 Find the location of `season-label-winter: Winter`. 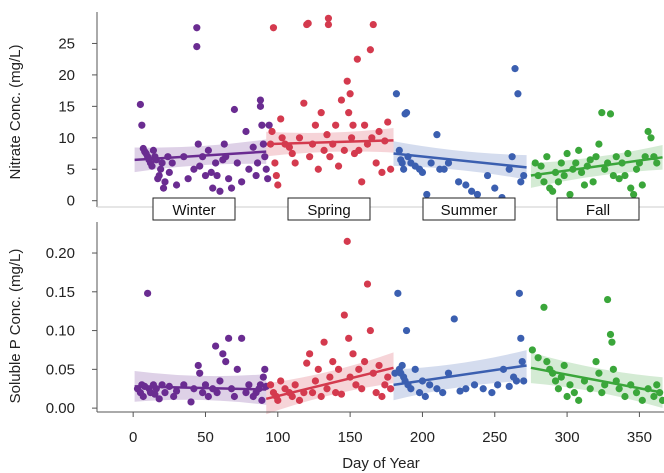

season-label-winter: Winter is located at coordinates (193, 210).